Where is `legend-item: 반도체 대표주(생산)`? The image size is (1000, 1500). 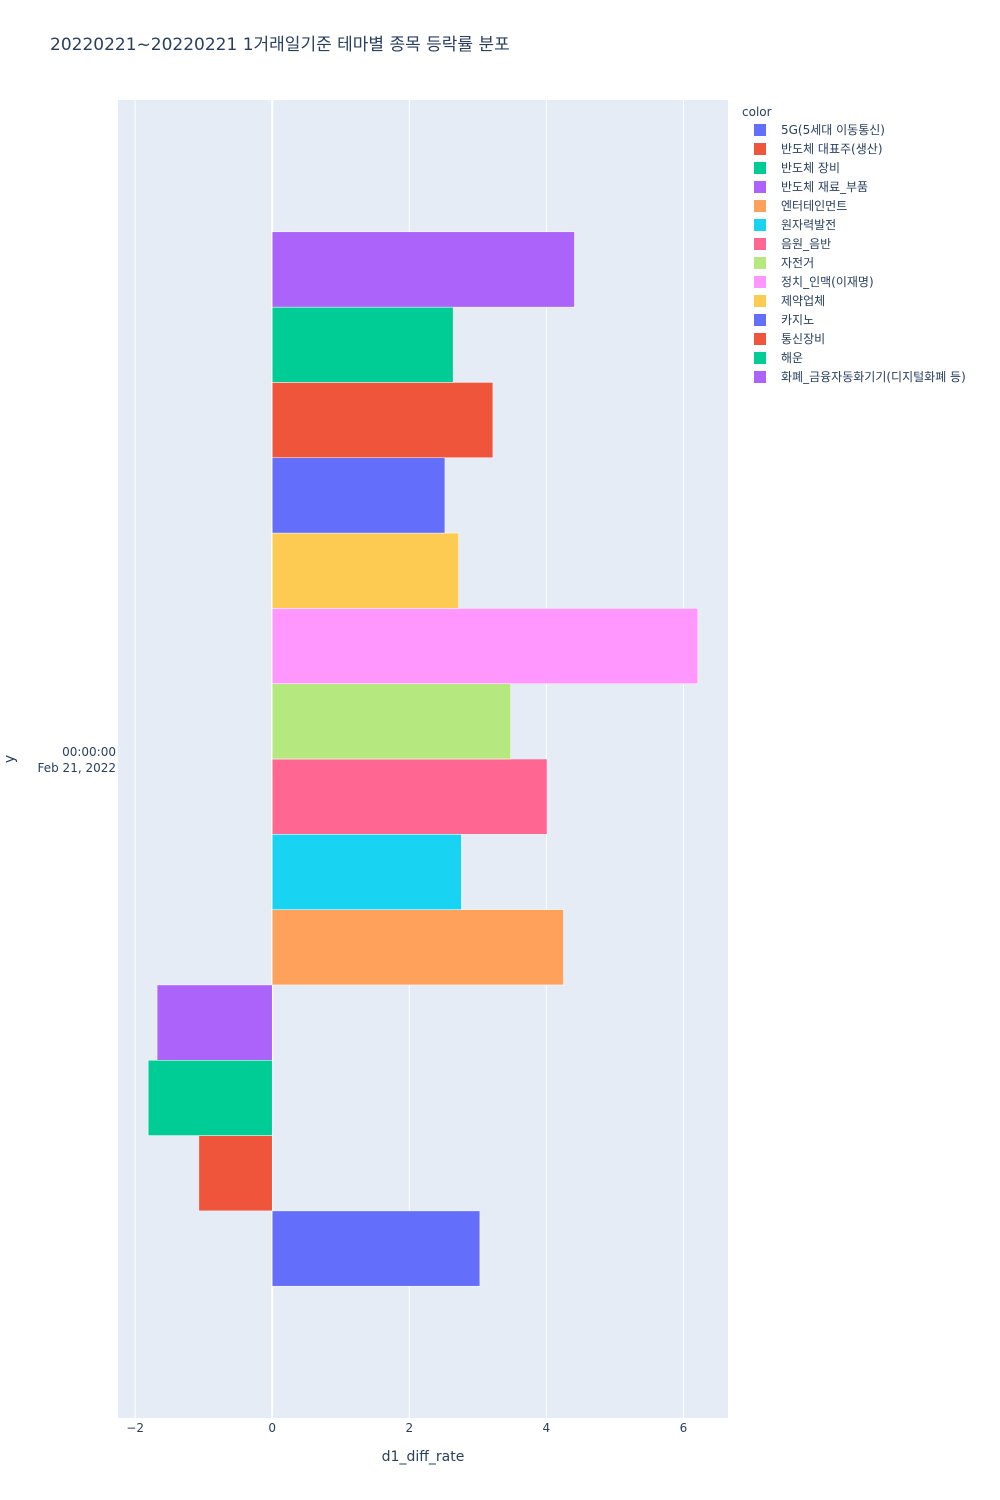
legend-item: 반도체 대표주(생산) is located at coordinates (818, 149).